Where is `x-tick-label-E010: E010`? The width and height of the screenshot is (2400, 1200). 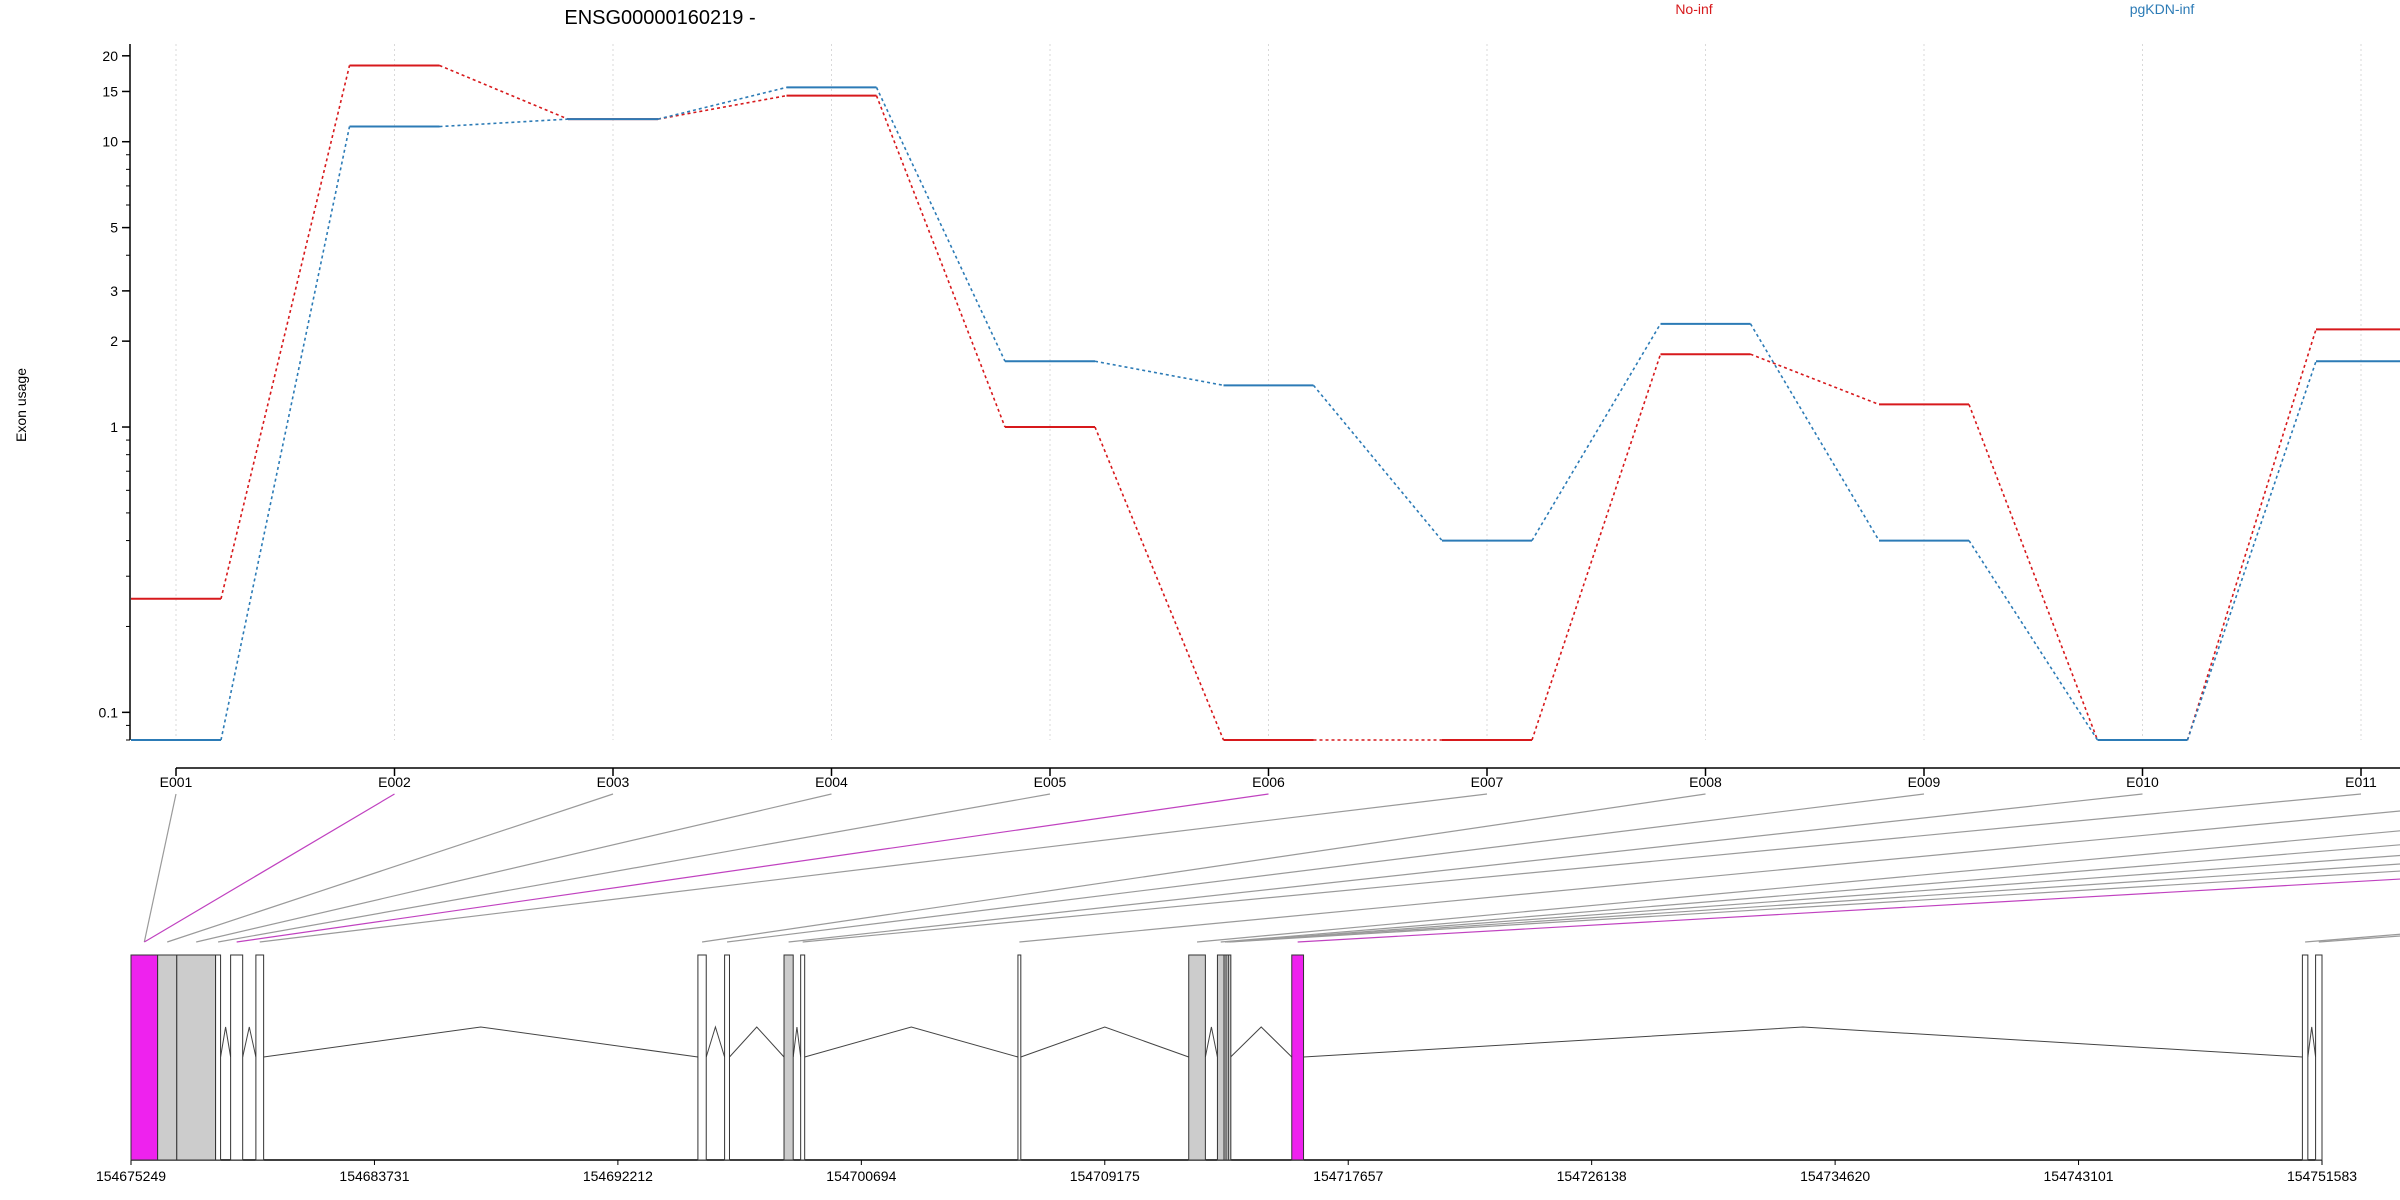 x-tick-label-E010: E010 is located at coordinates (2142, 782).